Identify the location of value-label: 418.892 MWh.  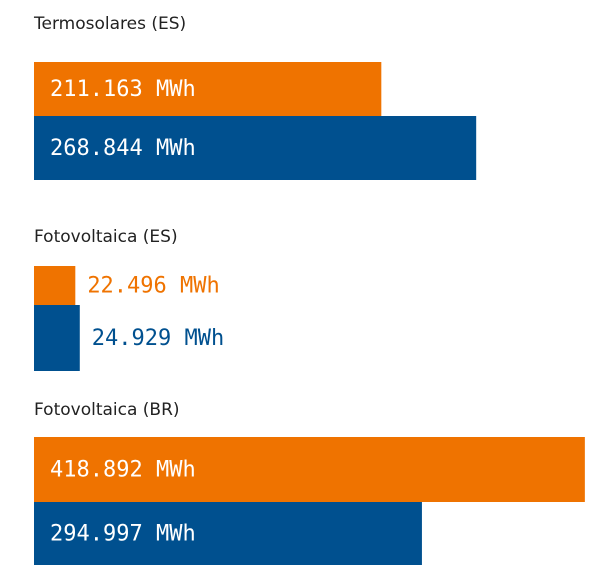
(123, 470).